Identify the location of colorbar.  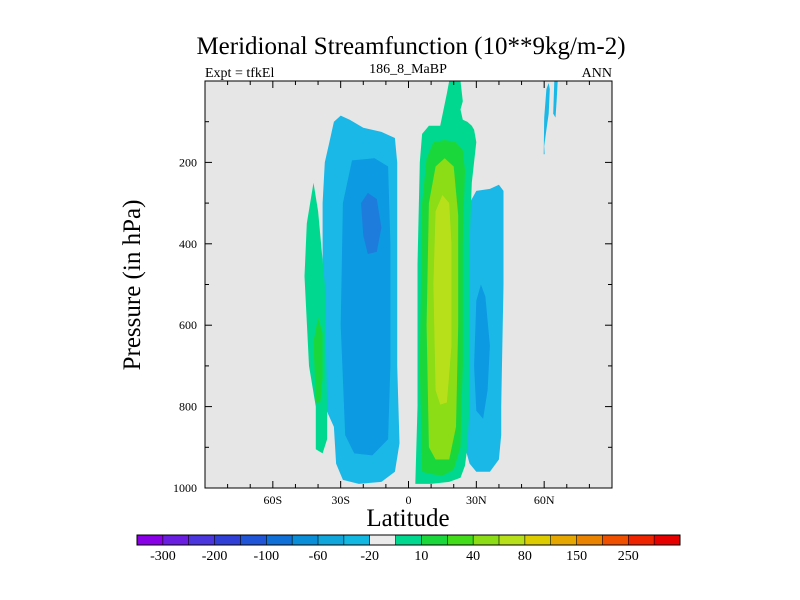
(408, 540).